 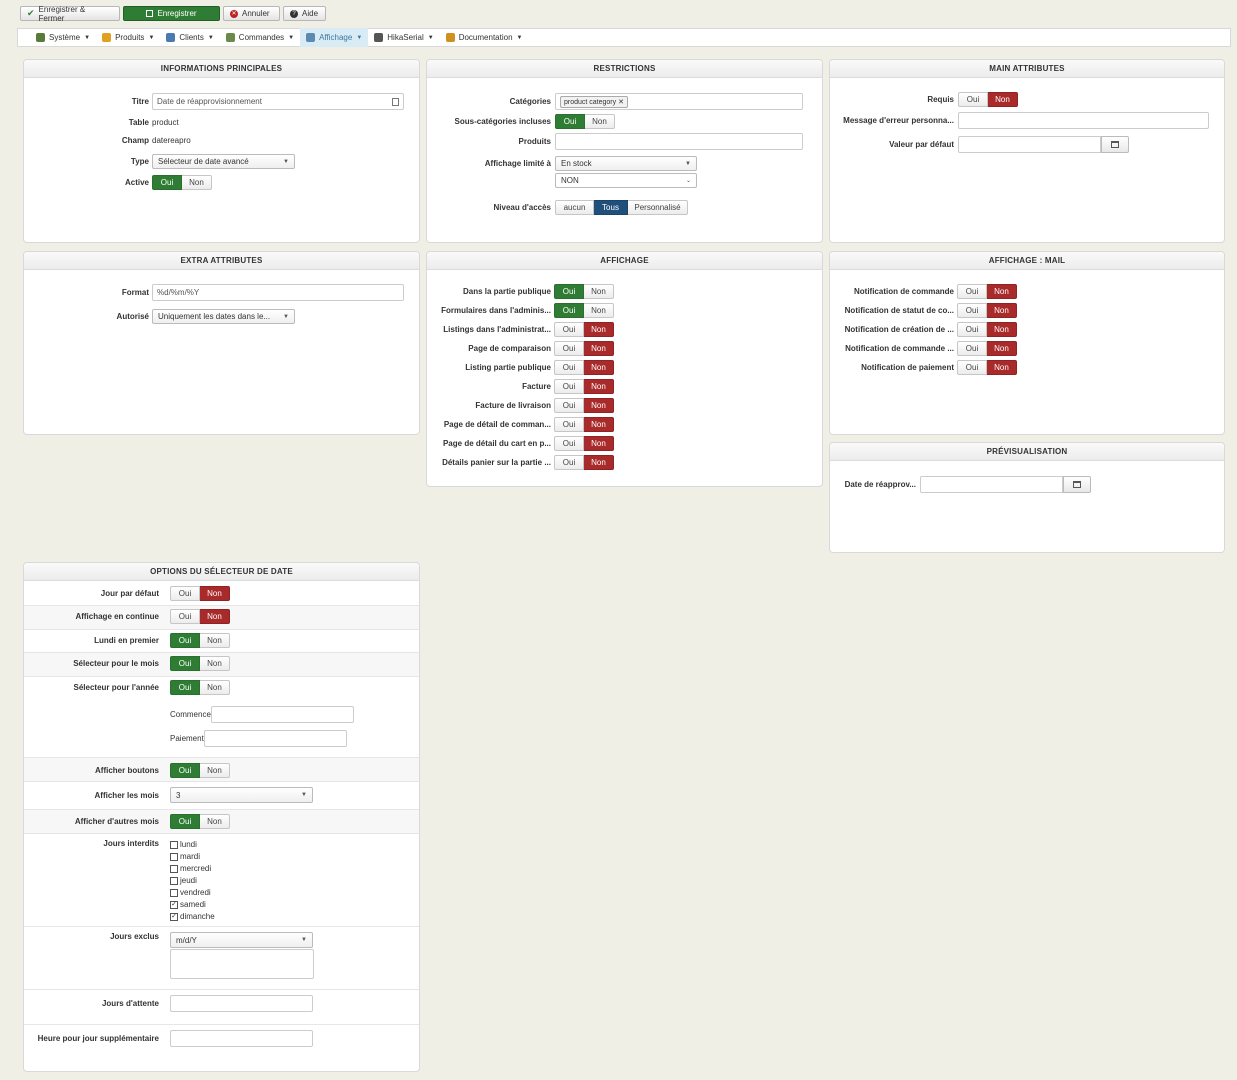 I want to click on menu-display: Affichage ▼, so click(x=334, y=37).